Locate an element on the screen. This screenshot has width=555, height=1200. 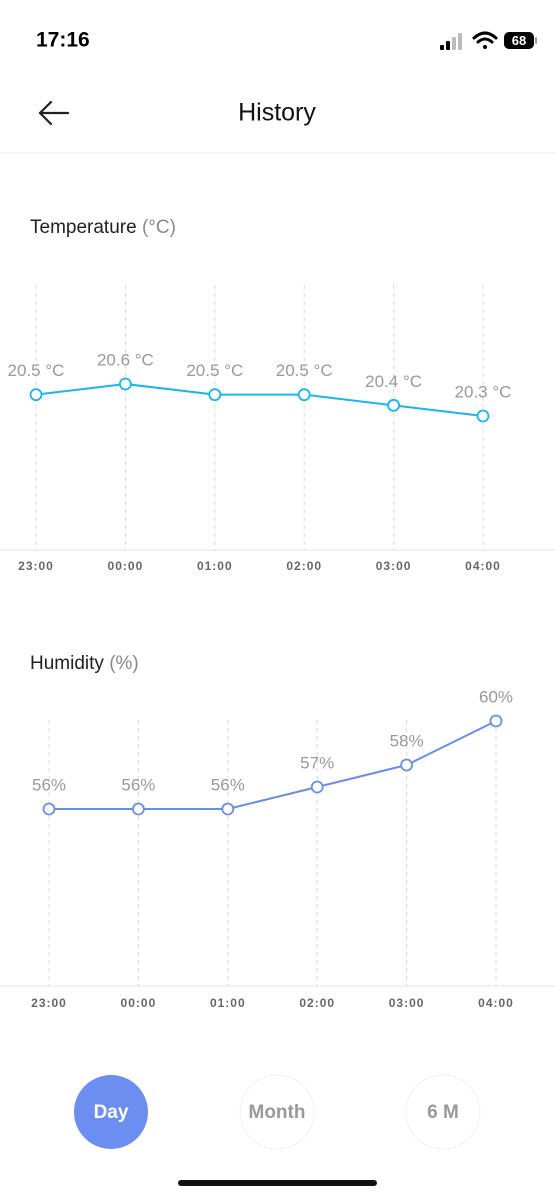
chart-title-text: Temperature is located at coordinates (83, 227).